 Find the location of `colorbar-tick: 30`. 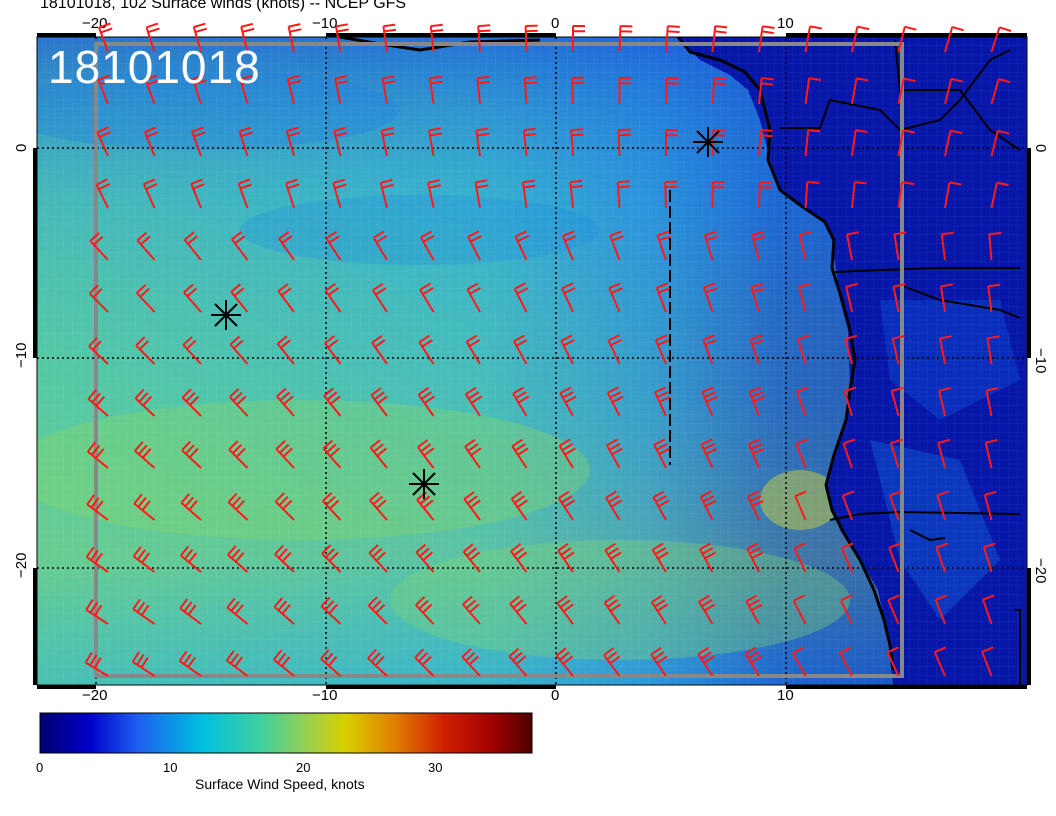

colorbar-tick: 30 is located at coordinates (435, 767).